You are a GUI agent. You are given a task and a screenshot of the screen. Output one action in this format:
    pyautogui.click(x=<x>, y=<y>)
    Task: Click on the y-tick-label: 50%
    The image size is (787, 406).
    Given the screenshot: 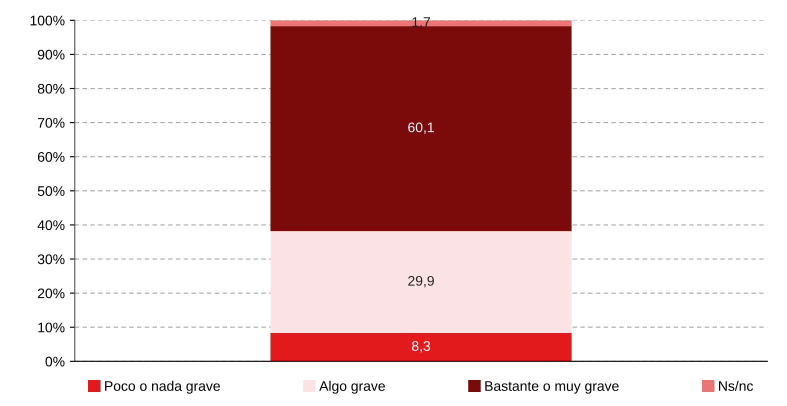 What is the action you would take?
    pyautogui.click(x=51, y=191)
    